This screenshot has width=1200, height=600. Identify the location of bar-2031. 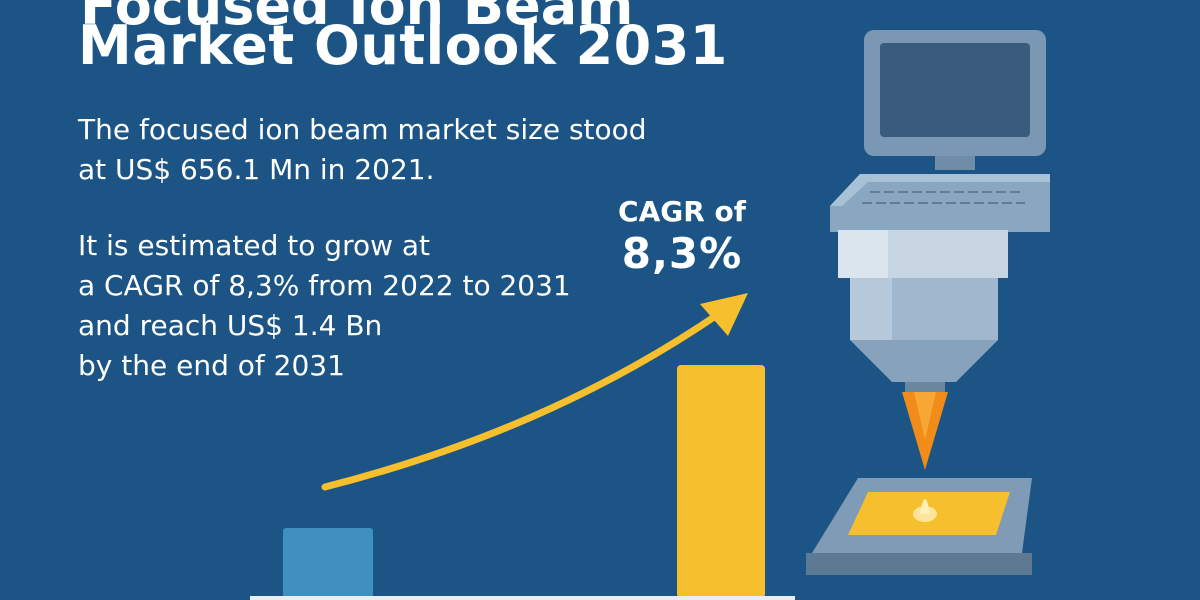
(721, 481).